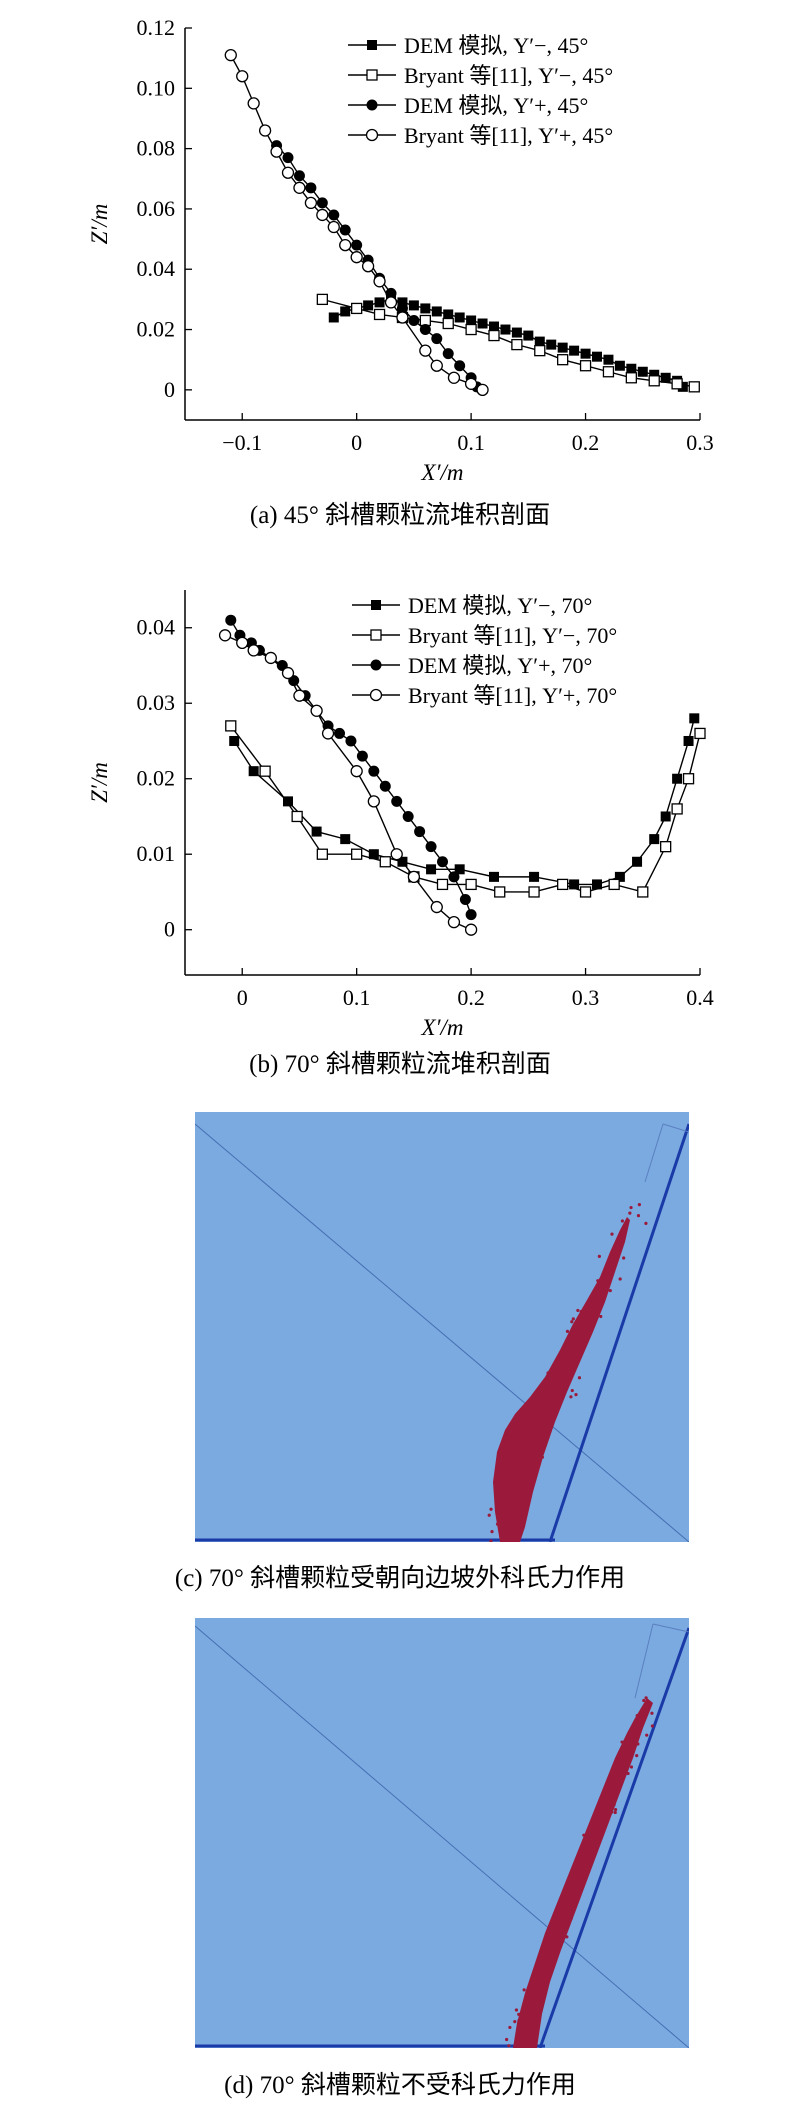 Image resolution: width=800 pixels, height=2105 pixels. Describe the element at coordinates (567, 1372) in the screenshot. I see `particle-scatter` at that location.